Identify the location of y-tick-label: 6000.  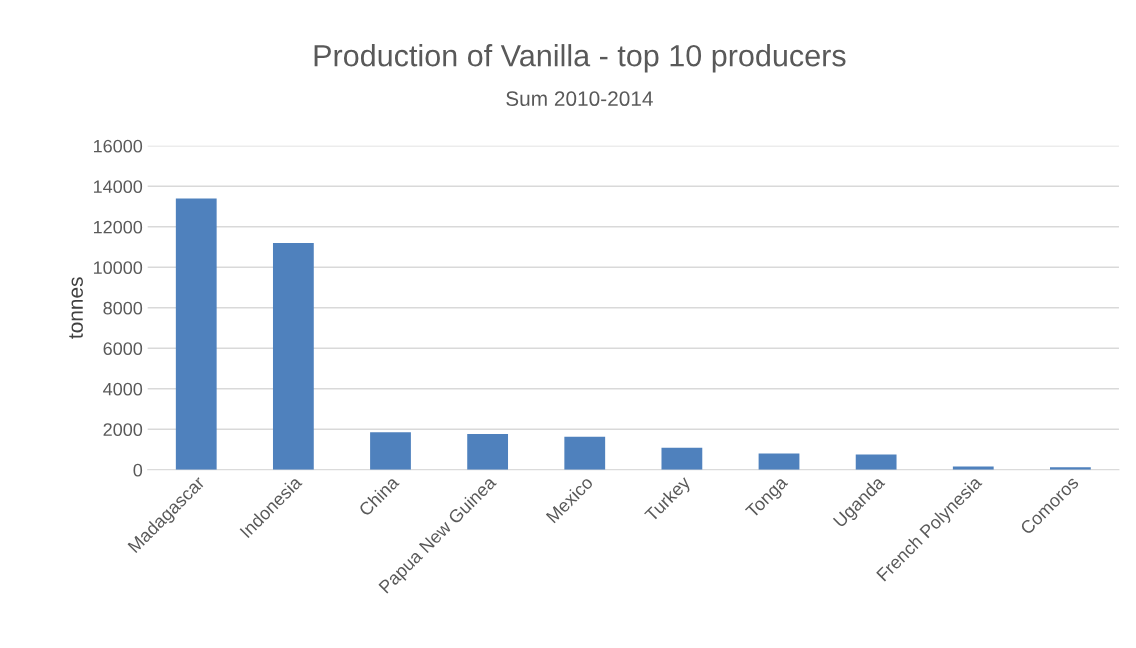
(123, 349).